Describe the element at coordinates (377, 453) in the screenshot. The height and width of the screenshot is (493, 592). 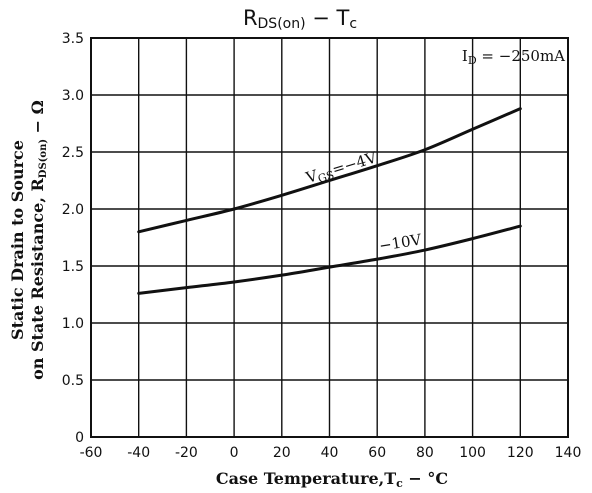
I see `x-tick-label: 60` at that location.